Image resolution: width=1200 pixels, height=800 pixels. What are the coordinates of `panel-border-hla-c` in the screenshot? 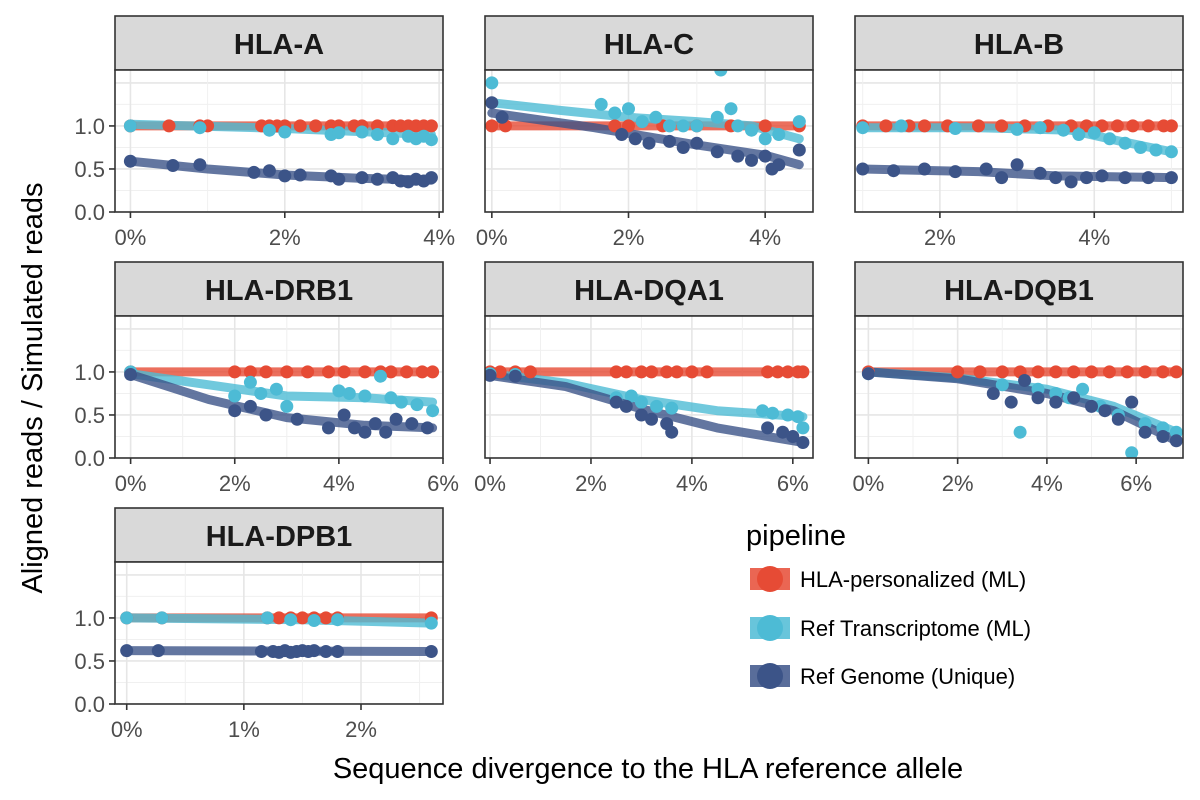 It's located at (649, 141).